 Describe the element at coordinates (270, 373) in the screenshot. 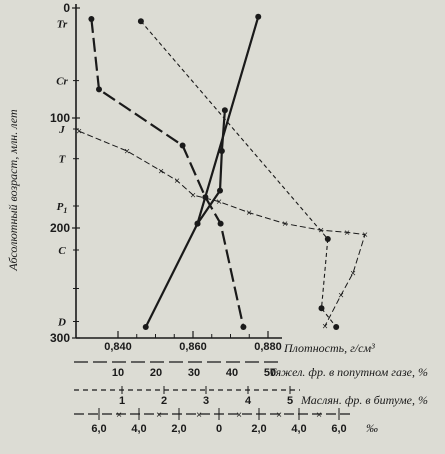

I see `heavy-tick-label: 50` at that location.